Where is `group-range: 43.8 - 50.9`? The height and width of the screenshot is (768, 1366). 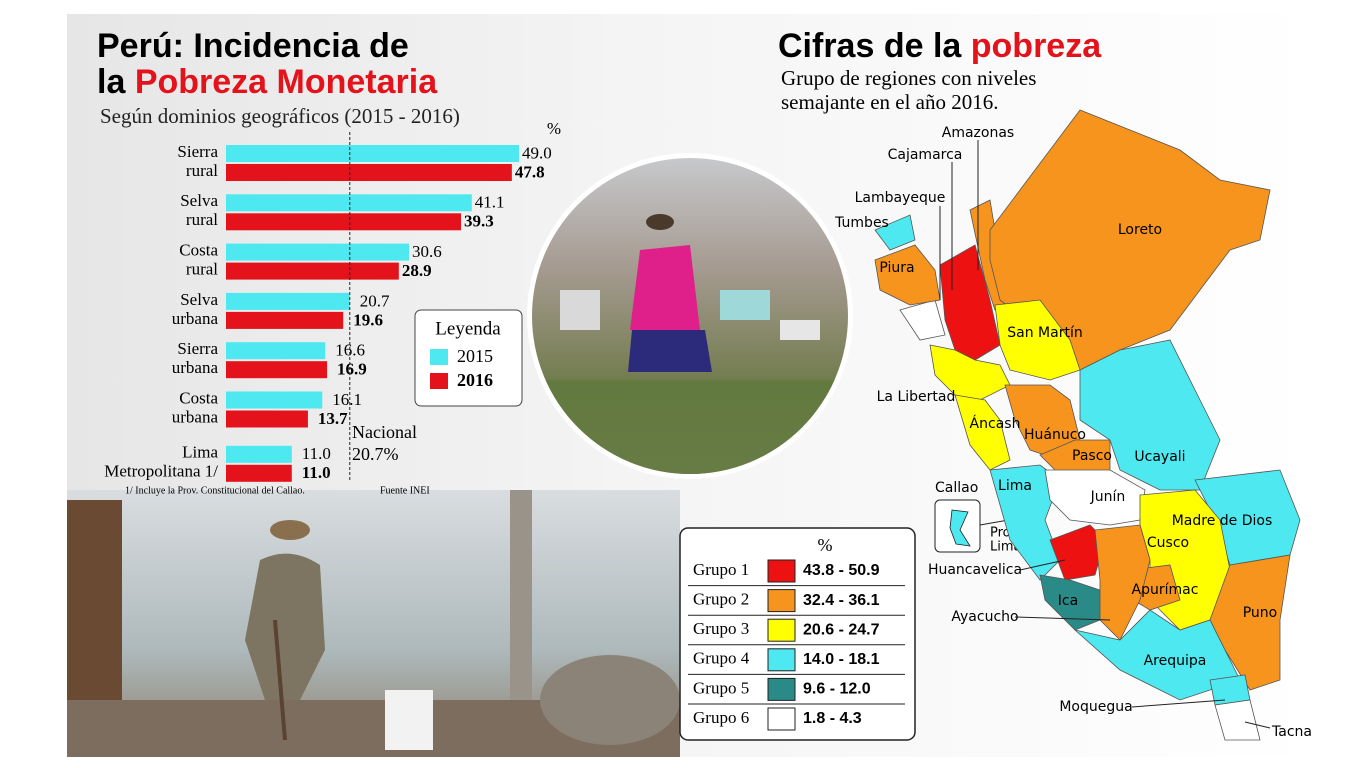
group-range: 43.8 - 50.9 is located at coordinates (841, 570).